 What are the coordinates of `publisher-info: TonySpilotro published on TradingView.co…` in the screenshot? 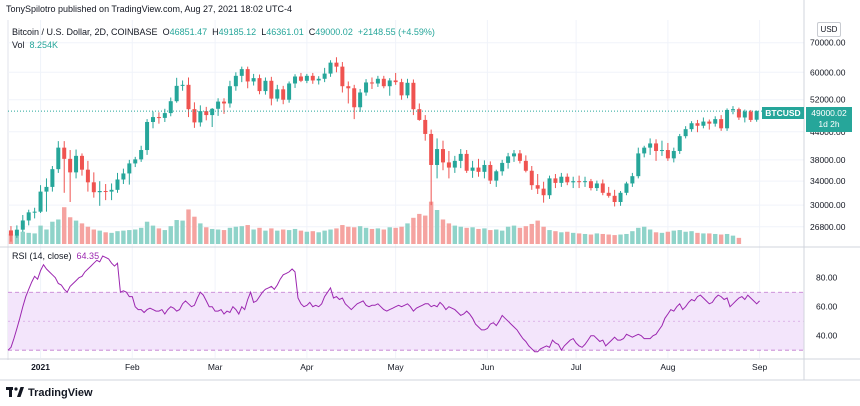 It's located at (149, 9).